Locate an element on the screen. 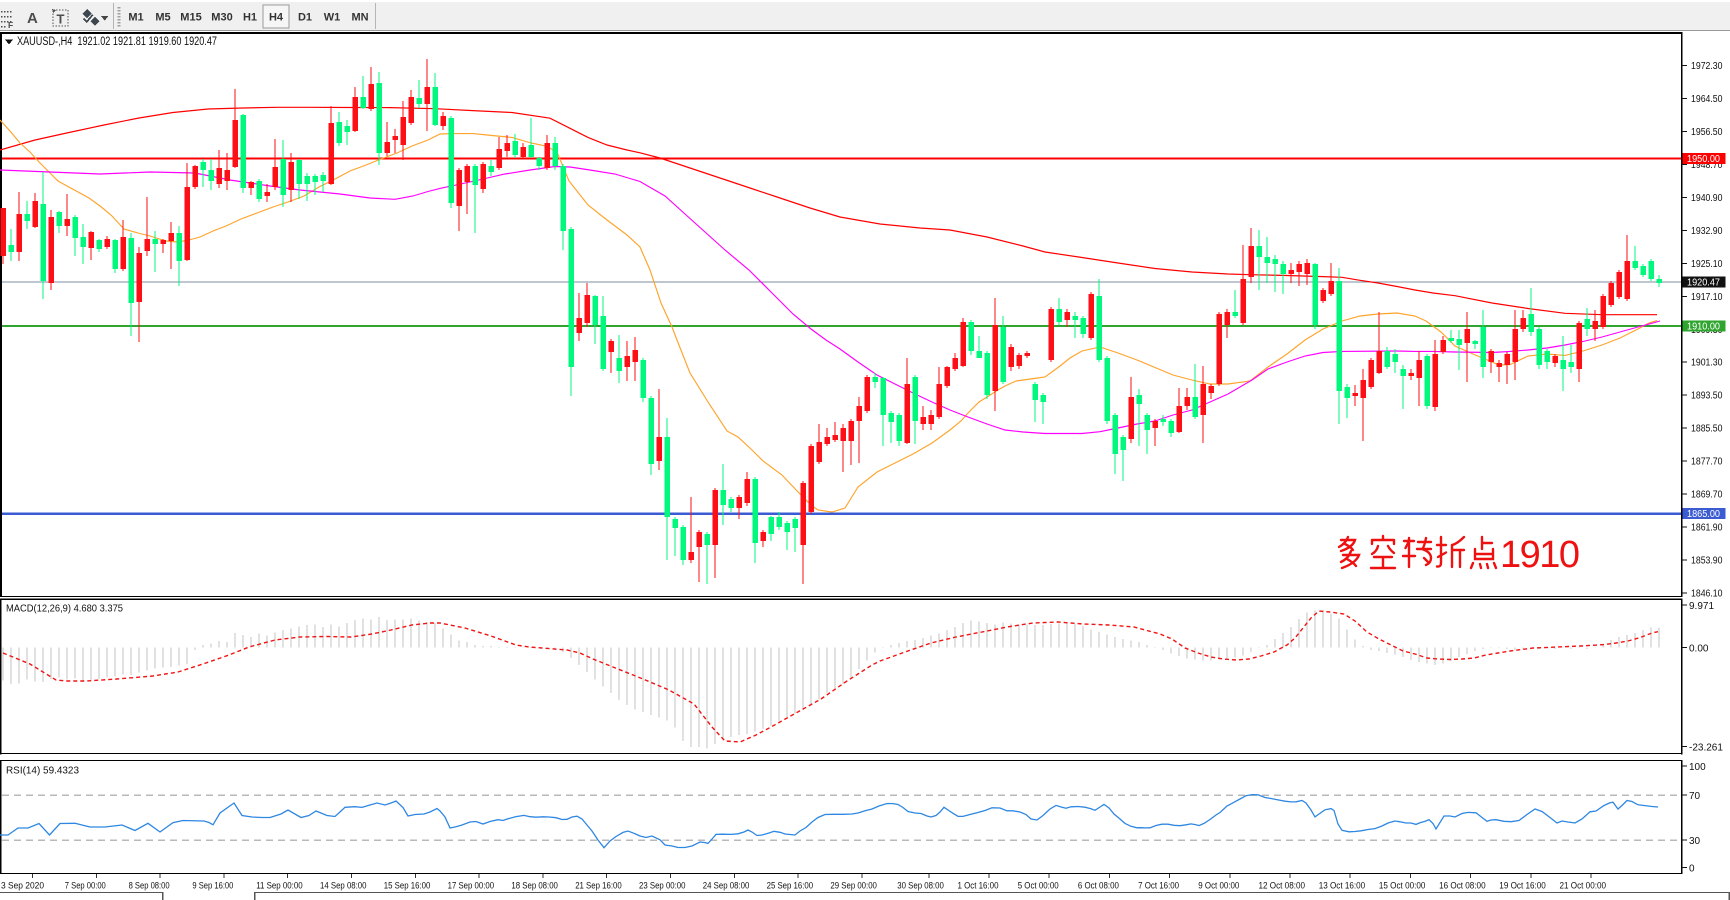 This screenshot has width=1730, height=900. svg-text: 21 Oct 00:00 is located at coordinates (1583, 886).